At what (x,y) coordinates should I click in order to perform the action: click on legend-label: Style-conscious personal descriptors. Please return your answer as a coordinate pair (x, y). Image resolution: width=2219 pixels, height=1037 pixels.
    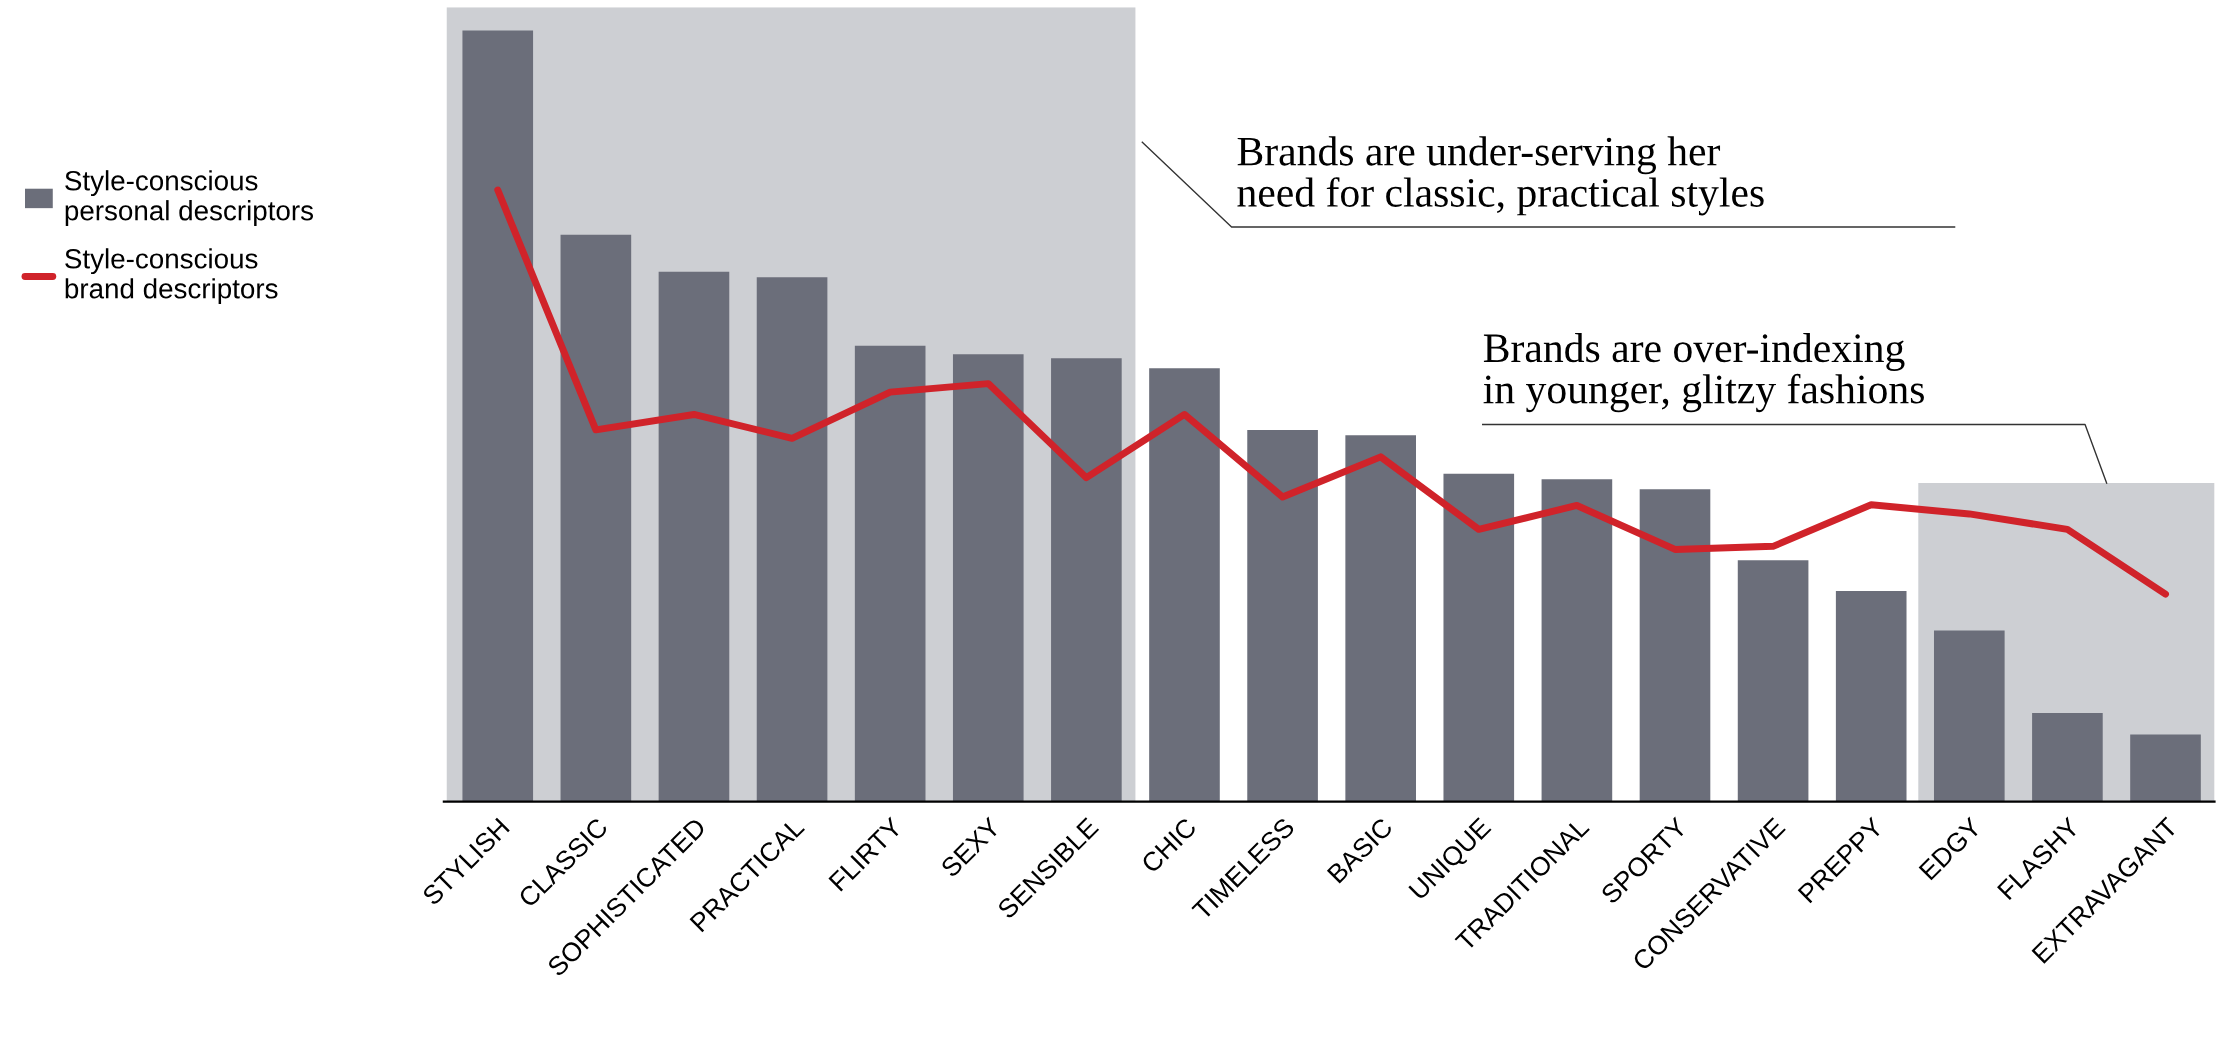
    Looking at the image, I should click on (189, 198).